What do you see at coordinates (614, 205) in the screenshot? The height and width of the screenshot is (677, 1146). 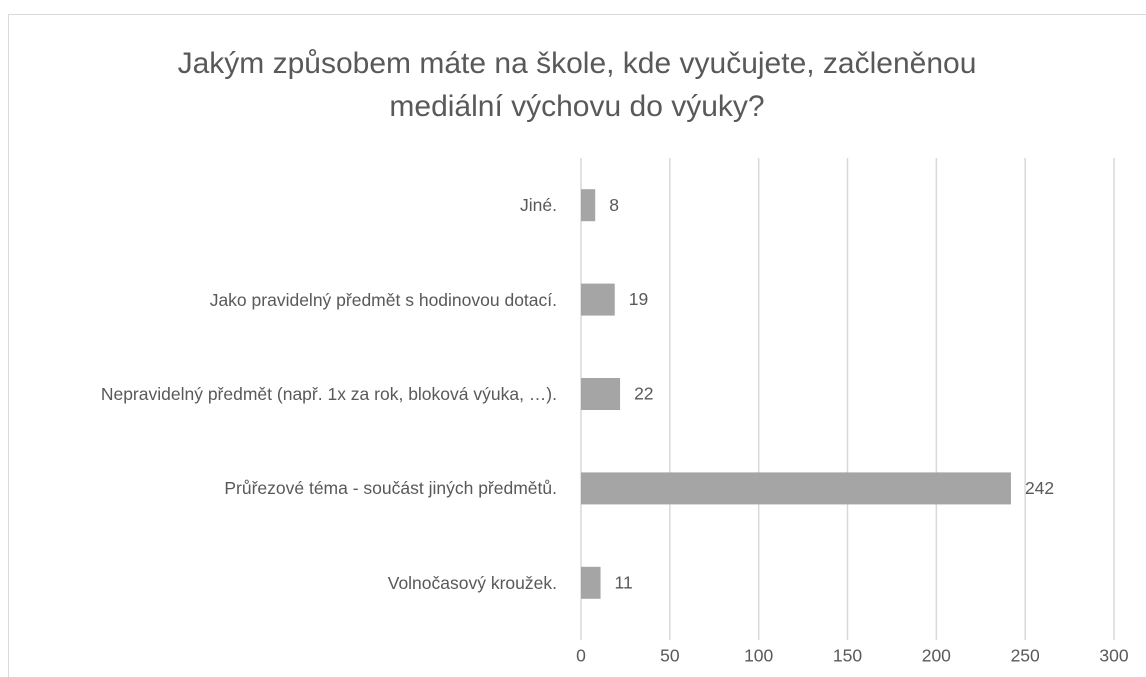 I see `data-label: 8` at bounding box center [614, 205].